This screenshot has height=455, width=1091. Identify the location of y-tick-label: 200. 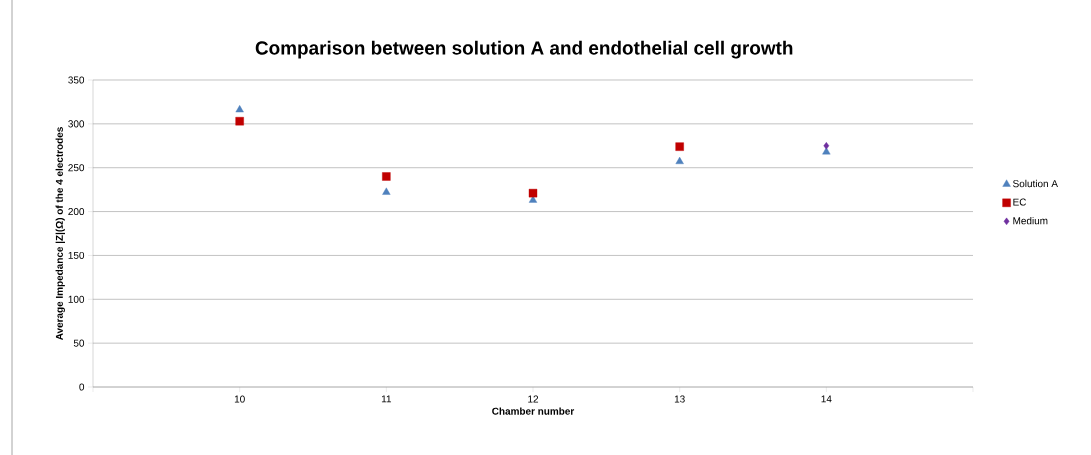
(76, 212).